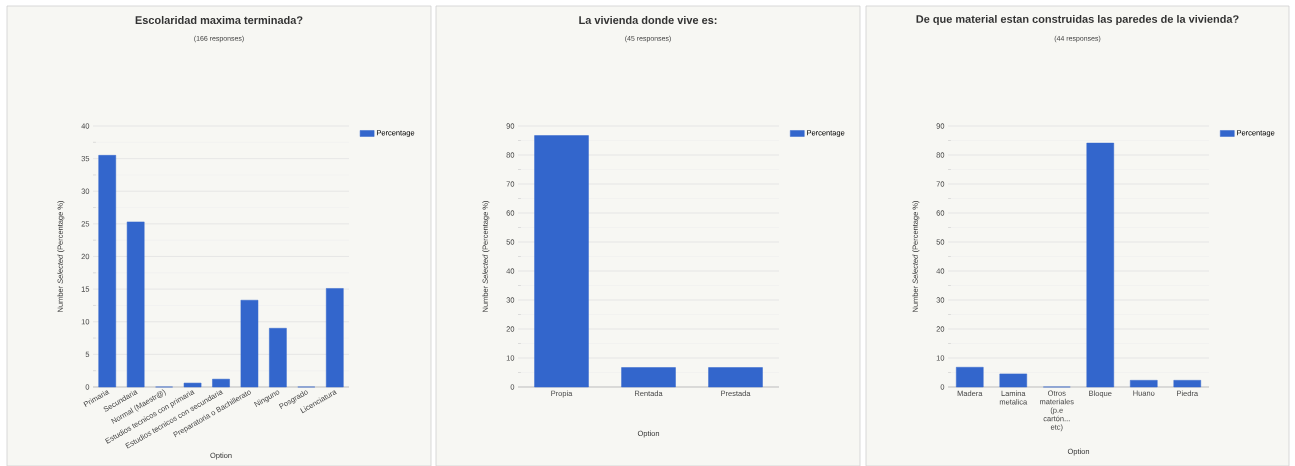  I want to click on chart-title: Escolaridad maxima terminada?, so click(219, 19).